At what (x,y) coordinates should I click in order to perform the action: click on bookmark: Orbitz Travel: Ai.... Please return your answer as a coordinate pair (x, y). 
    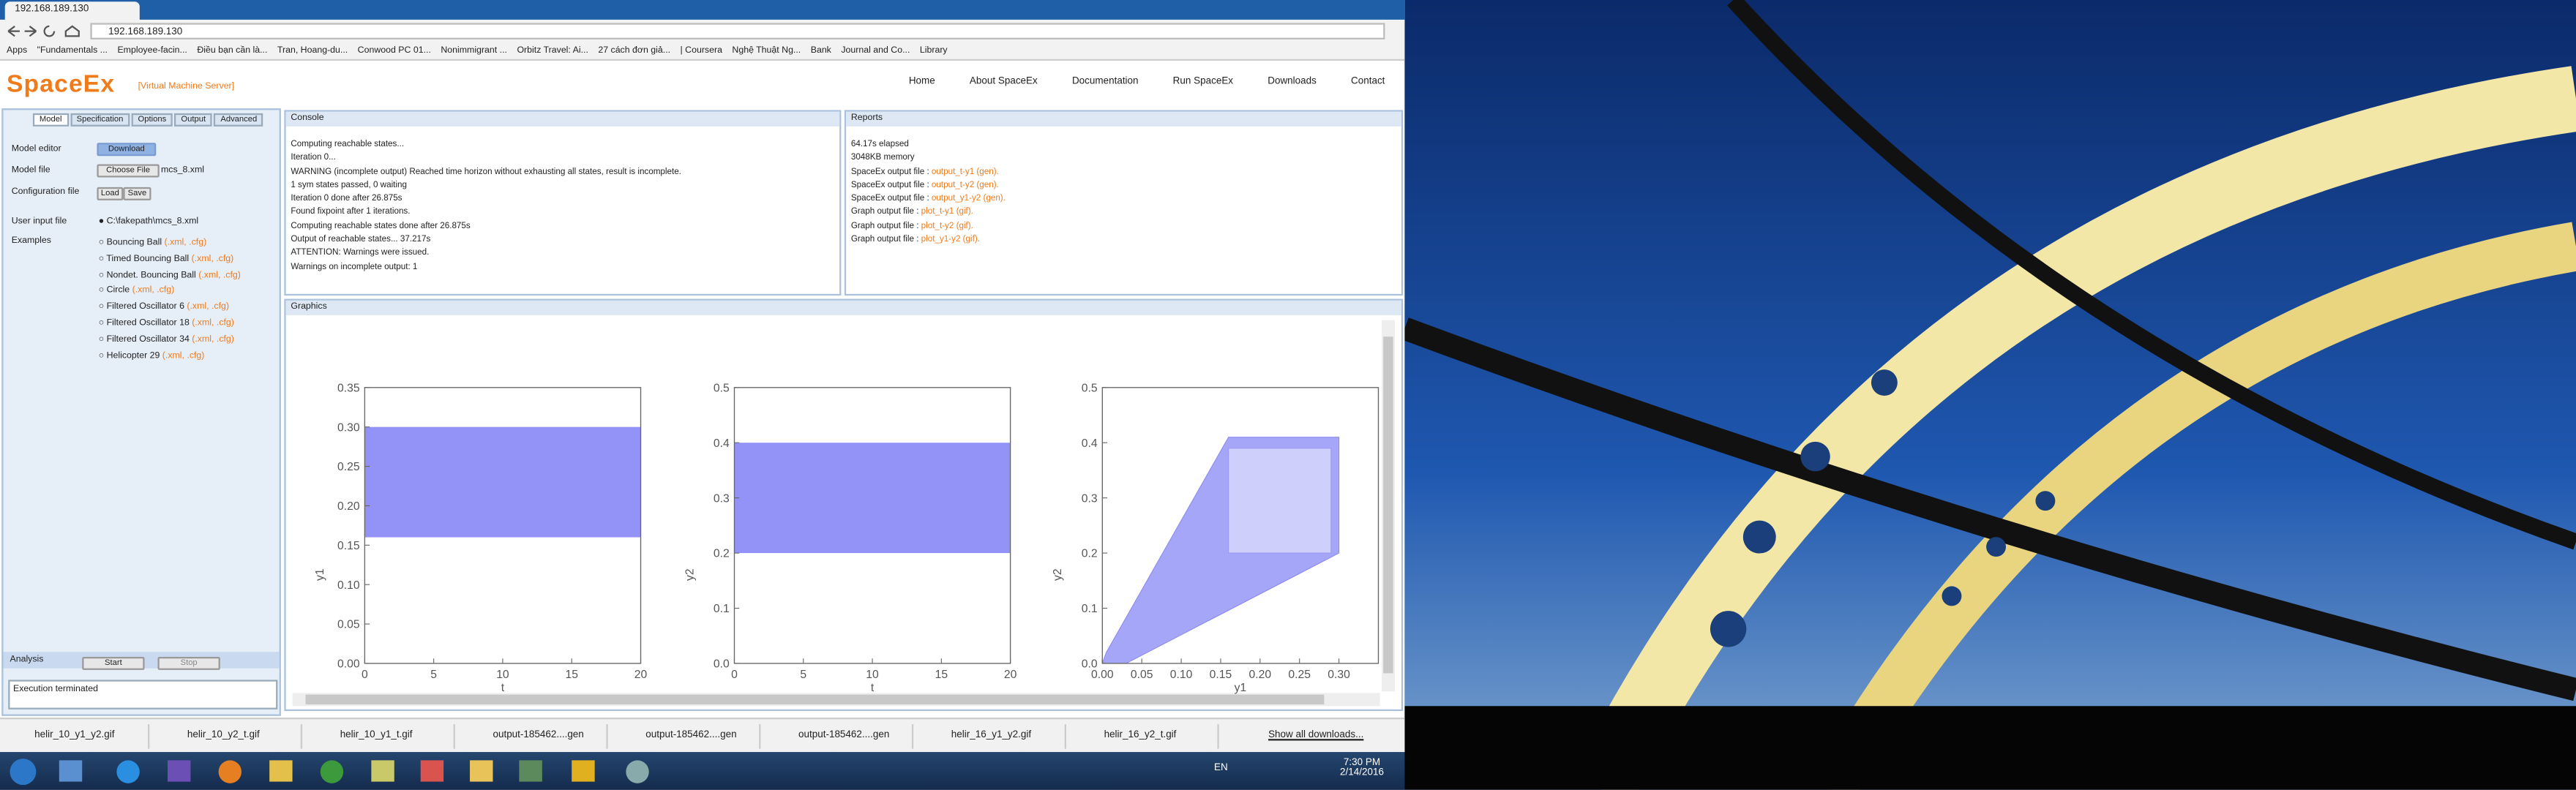
    Looking at the image, I should click on (552, 50).